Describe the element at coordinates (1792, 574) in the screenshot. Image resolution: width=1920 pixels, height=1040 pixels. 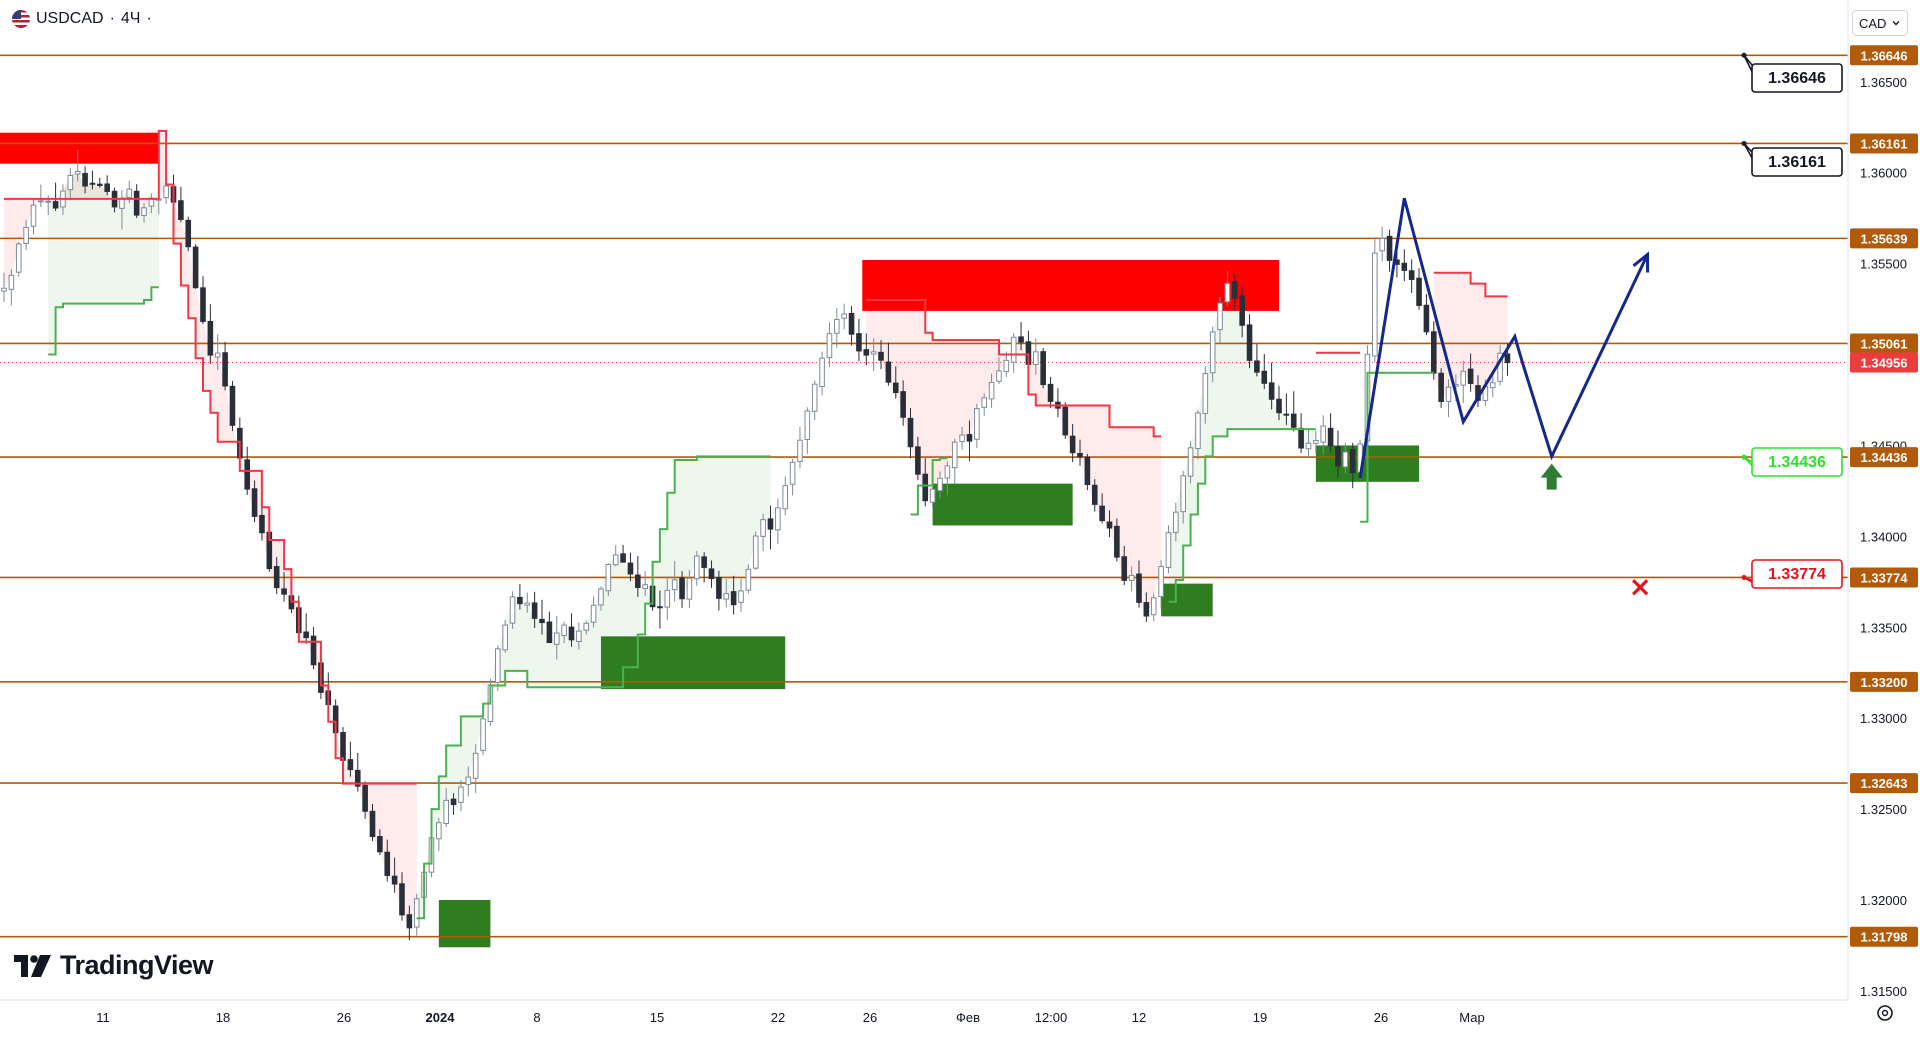
I see `price-callout: 1.33774` at that location.